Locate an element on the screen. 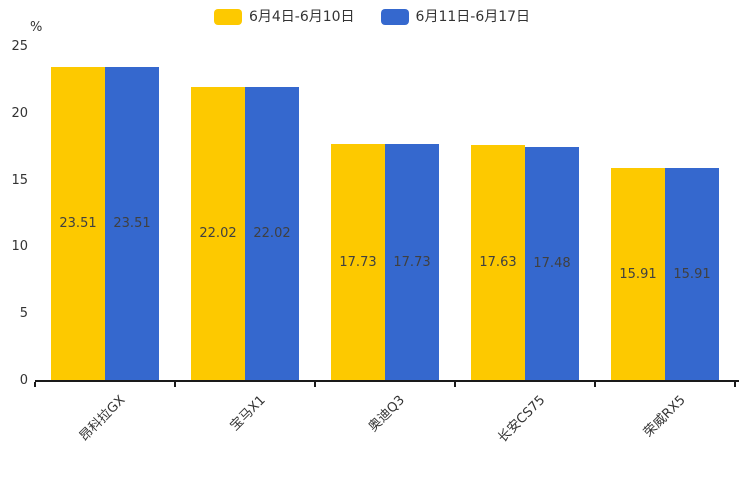  legend-item-series-2: 6月11日-6月17日 is located at coordinates (455, 17).